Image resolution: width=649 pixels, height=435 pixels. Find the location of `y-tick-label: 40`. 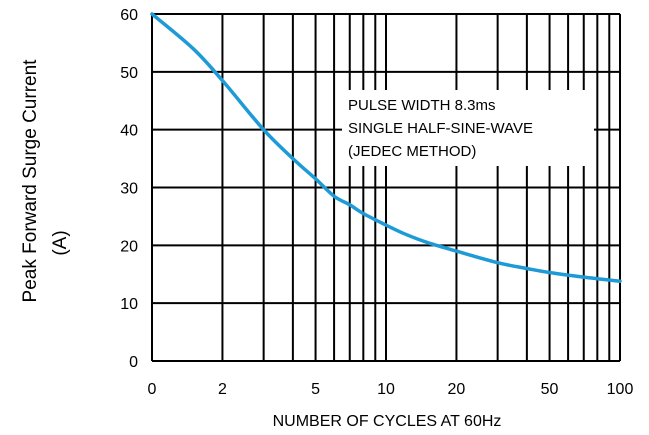

y-tick-label: 40 is located at coordinates (129, 131).